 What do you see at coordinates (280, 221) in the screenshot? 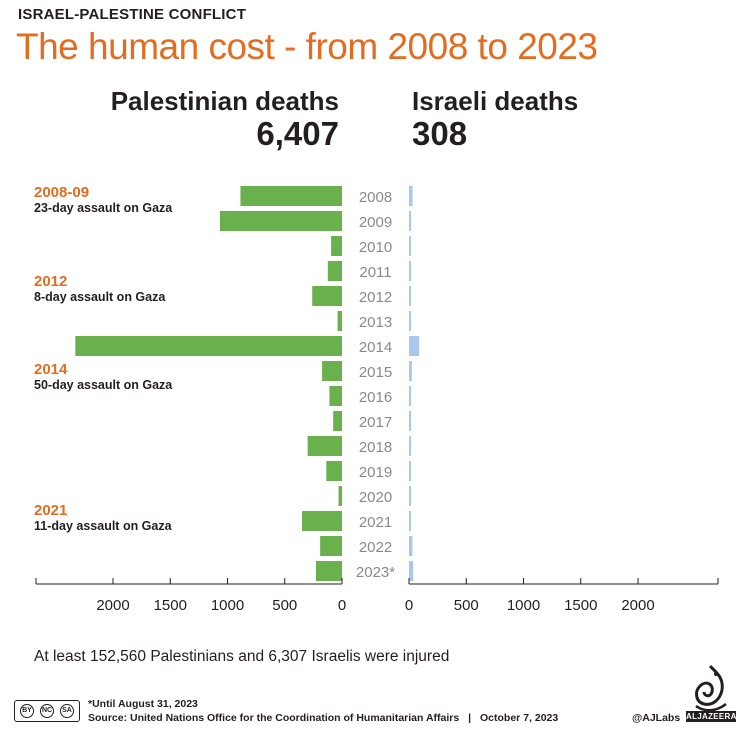
I see `palestinian-bar-2009` at bounding box center [280, 221].